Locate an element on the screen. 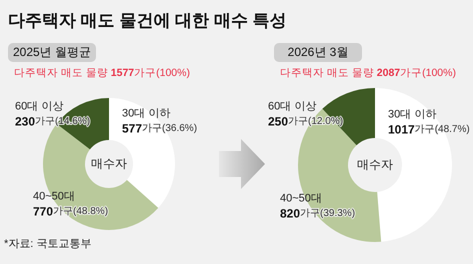 The image size is (473, 264). data-label: 1017가구(48.7%) is located at coordinates (429, 129).